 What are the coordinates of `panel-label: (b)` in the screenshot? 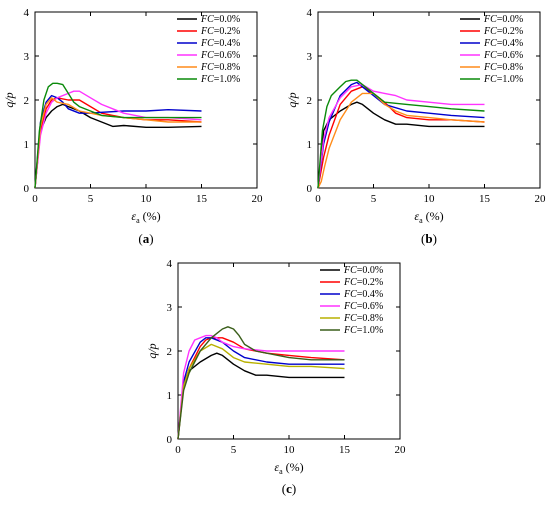 It's located at (429, 238).